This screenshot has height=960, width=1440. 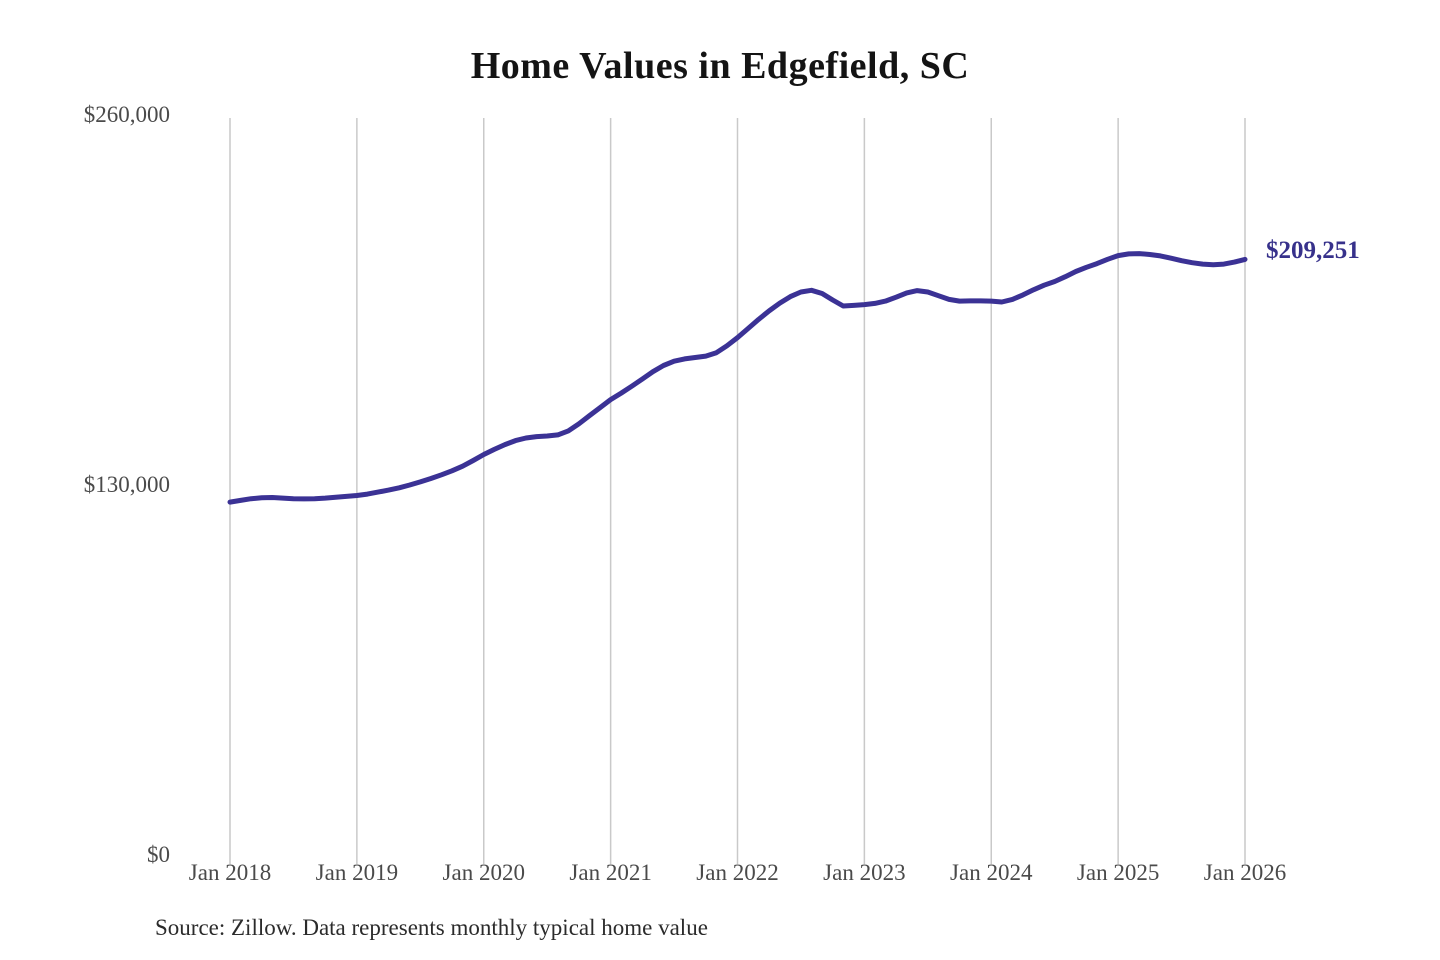 What do you see at coordinates (158, 854) in the screenshot?
I see `y-axis-tick-label: $0` at bounding box center [158, 854].